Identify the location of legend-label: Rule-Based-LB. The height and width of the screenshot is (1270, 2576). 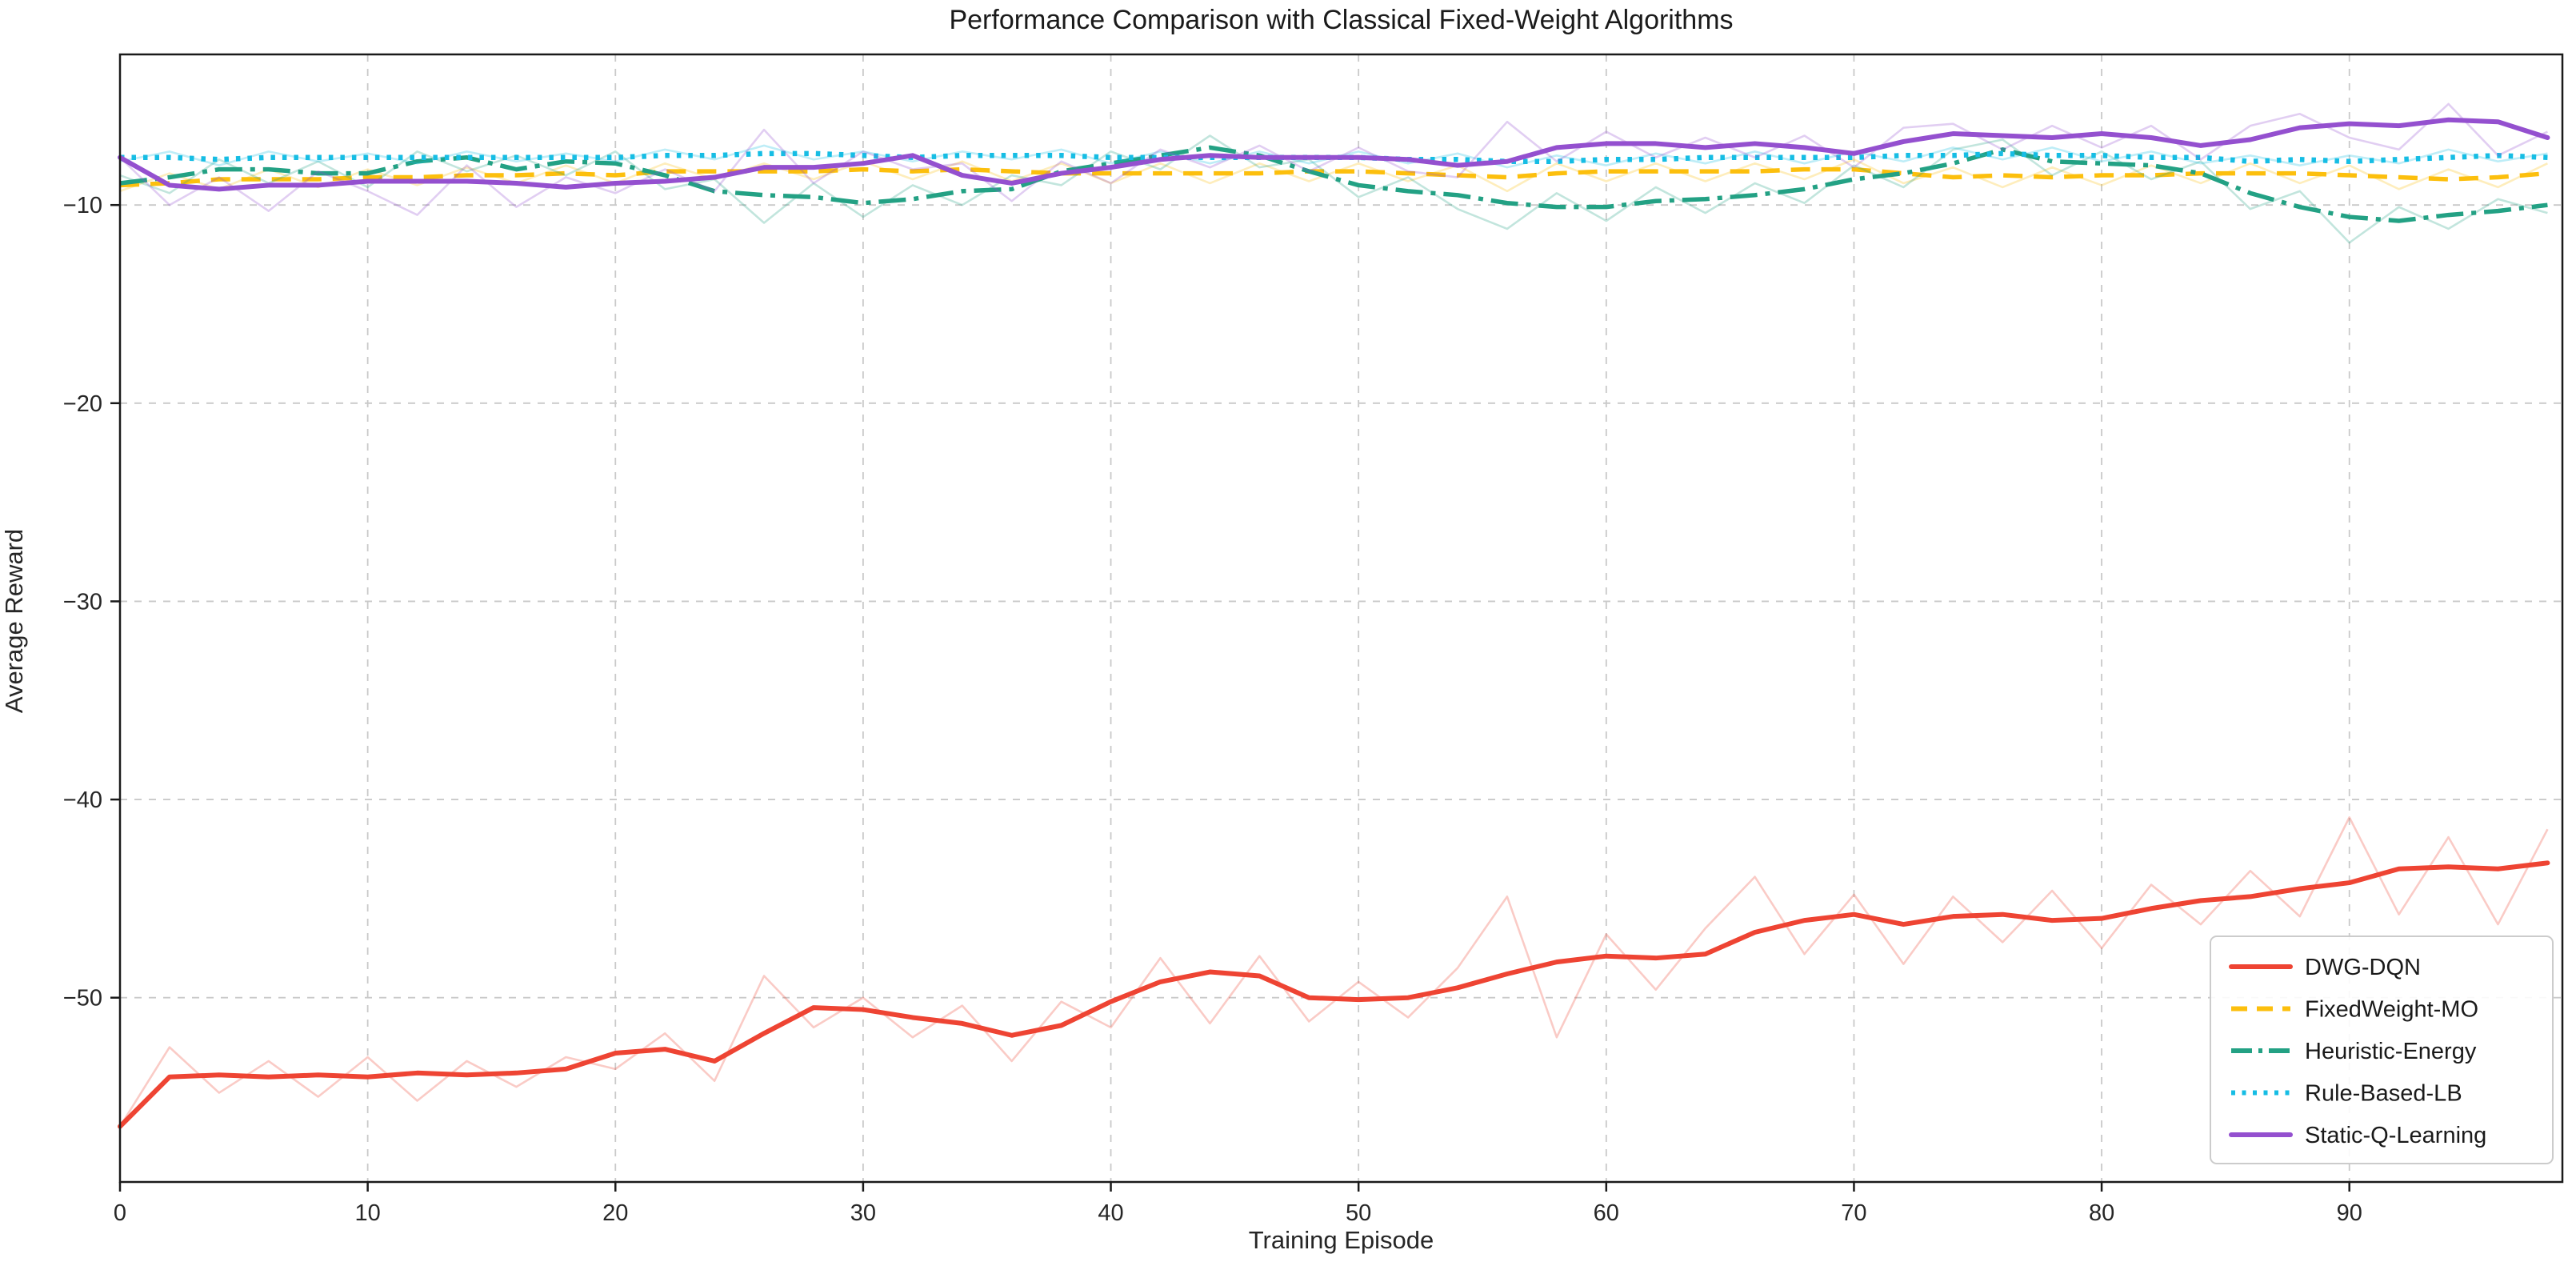
(2383, 1094).